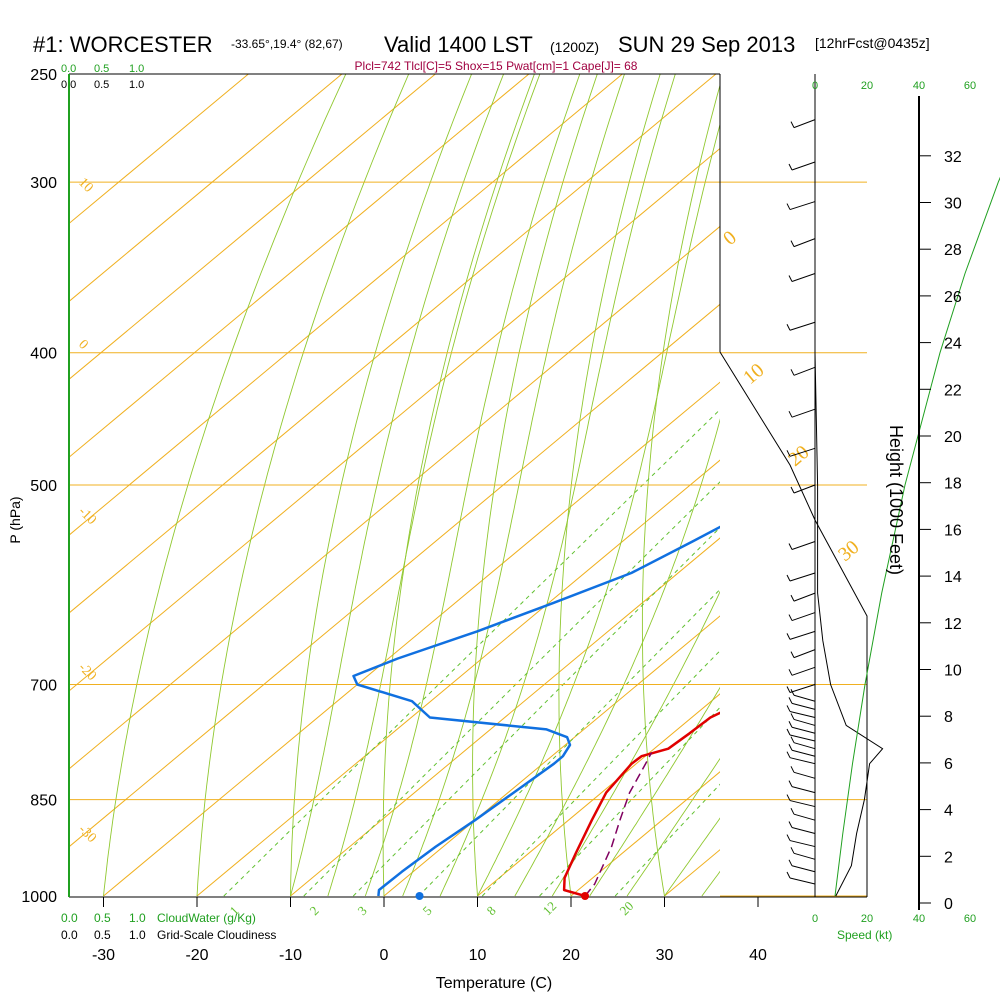  What do you see at coordinates (896, 500) in the screenshot?
I see `height-axis-label: Height (1000 Feet)` at bounding box center [896, 500].